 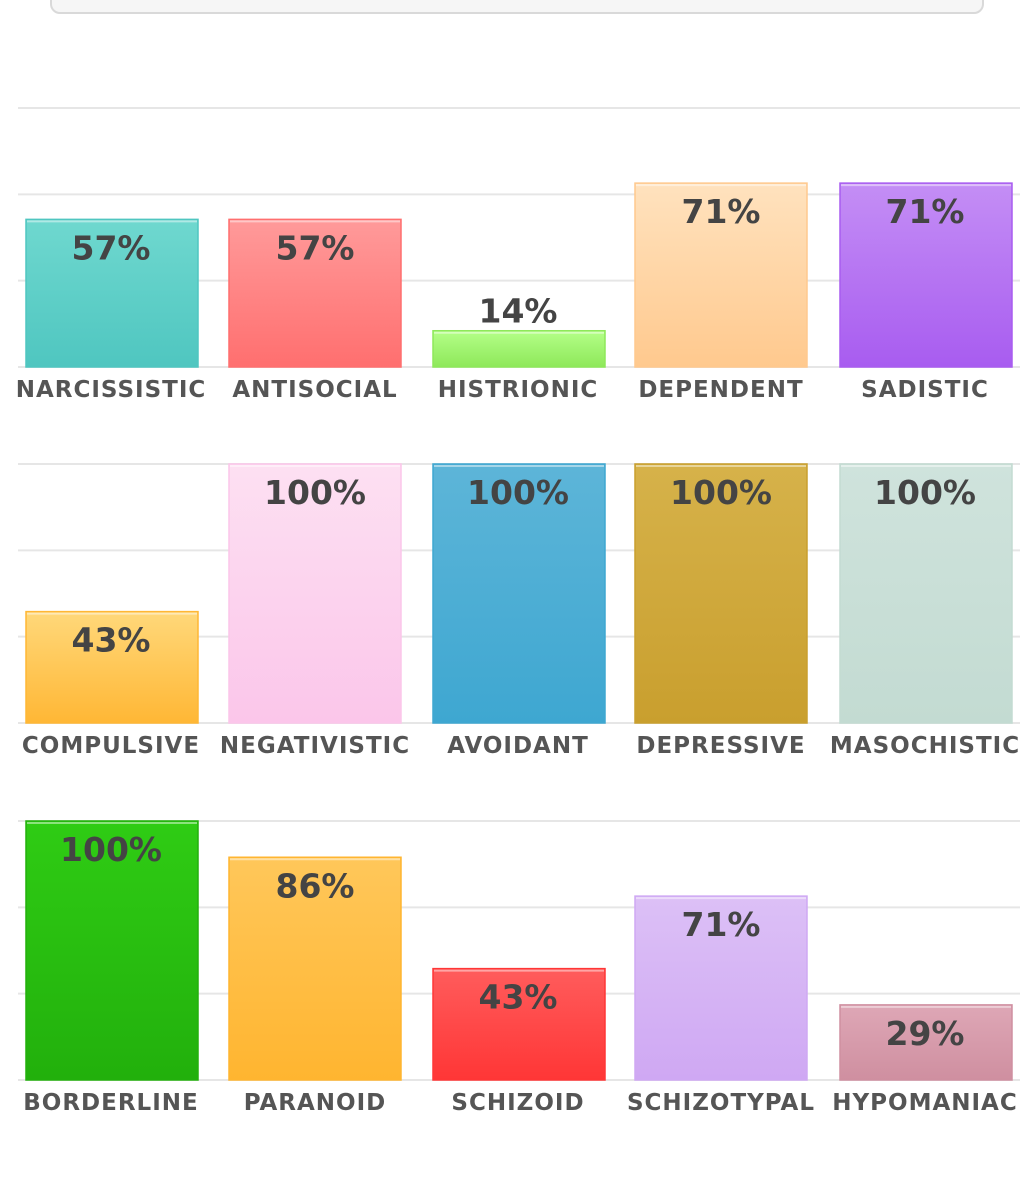 What do you see at coordinates (925, 1103) in the screenshot?
I see `category-label: HYPOMANIAC` at bounding box center [925, 1103].